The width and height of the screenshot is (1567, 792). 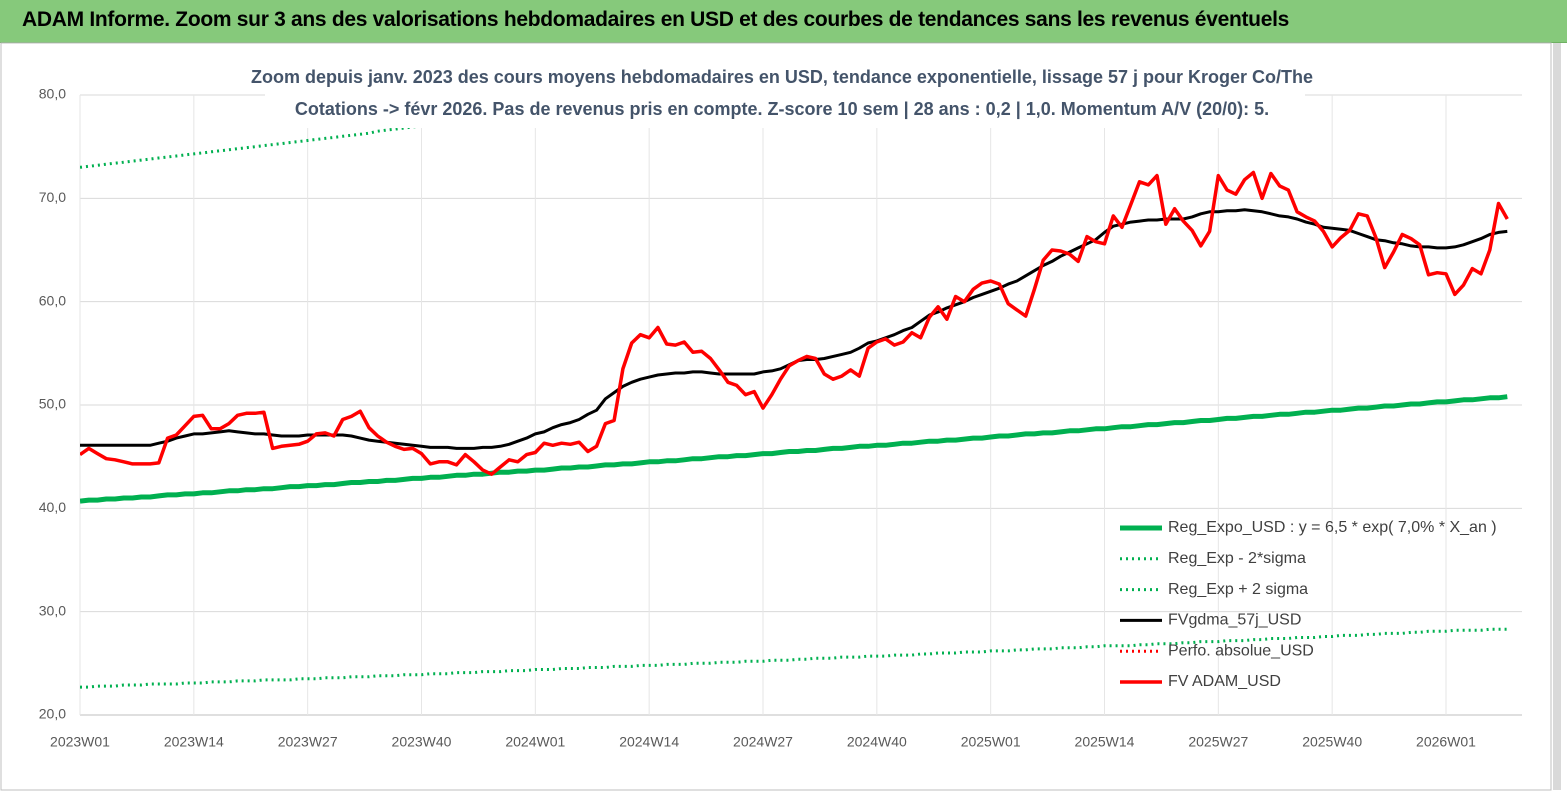 What do you see at coordinates (1234, 620) in the screenshot?
I see `legend-label: FVgdma_57j_USD` at bounding box center [1234, 620].